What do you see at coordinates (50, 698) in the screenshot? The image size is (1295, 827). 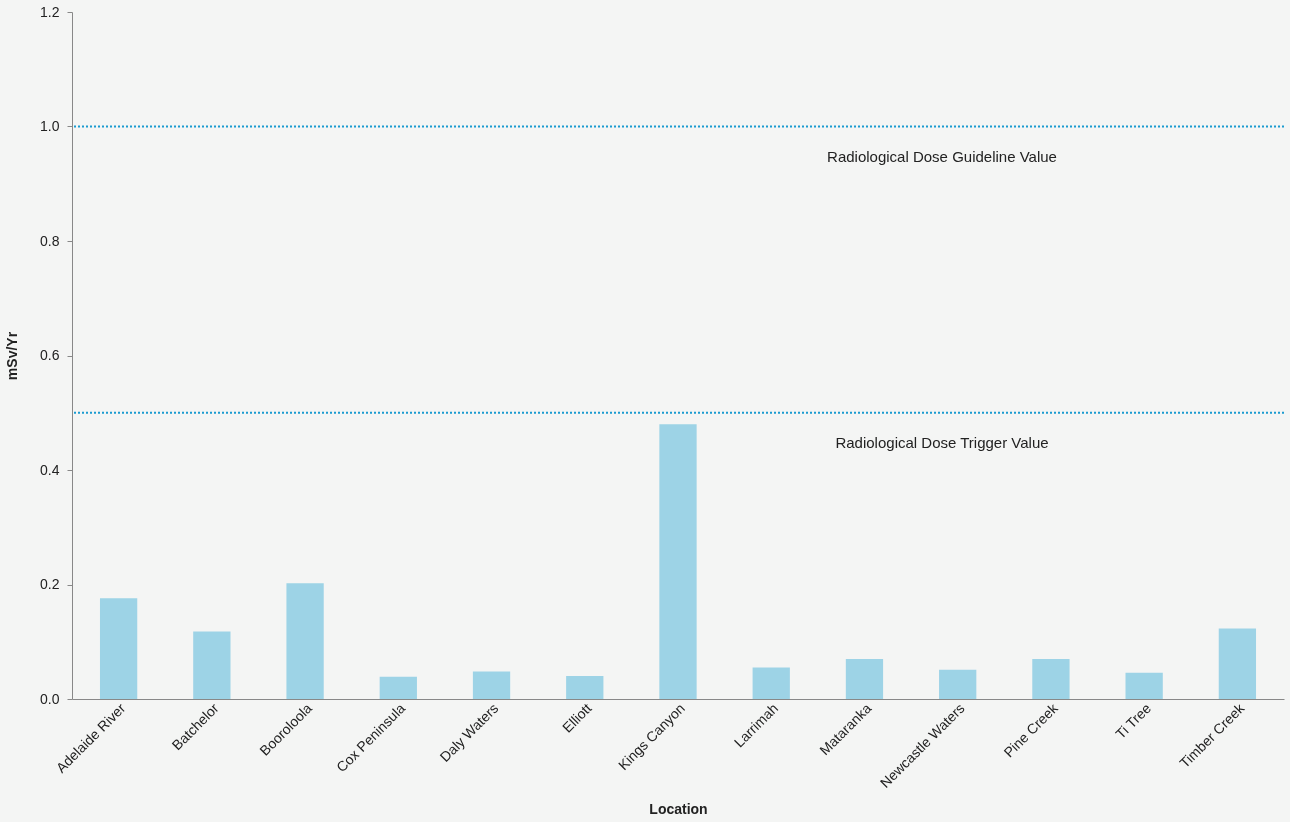 I see `y-tick-label: 0.0` at bounding box center [50, 698].